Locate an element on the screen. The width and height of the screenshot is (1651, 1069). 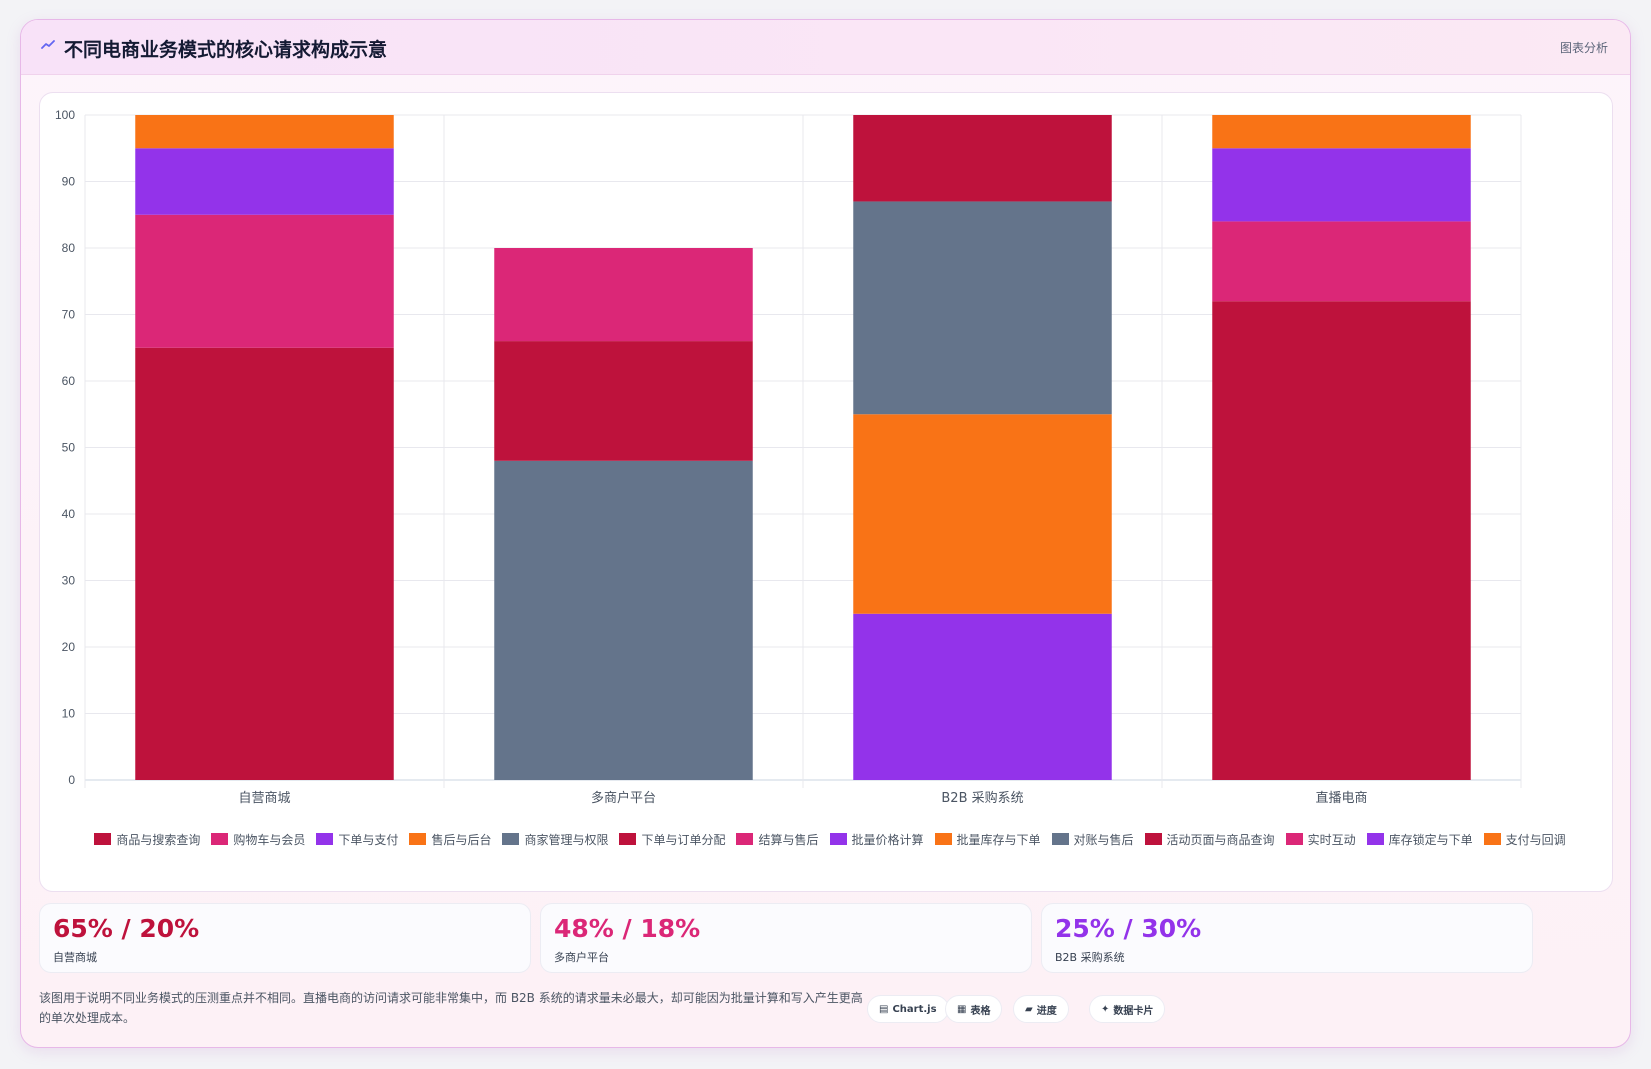
legend-label: 结算与售后 is located at coordinates (788, 839).